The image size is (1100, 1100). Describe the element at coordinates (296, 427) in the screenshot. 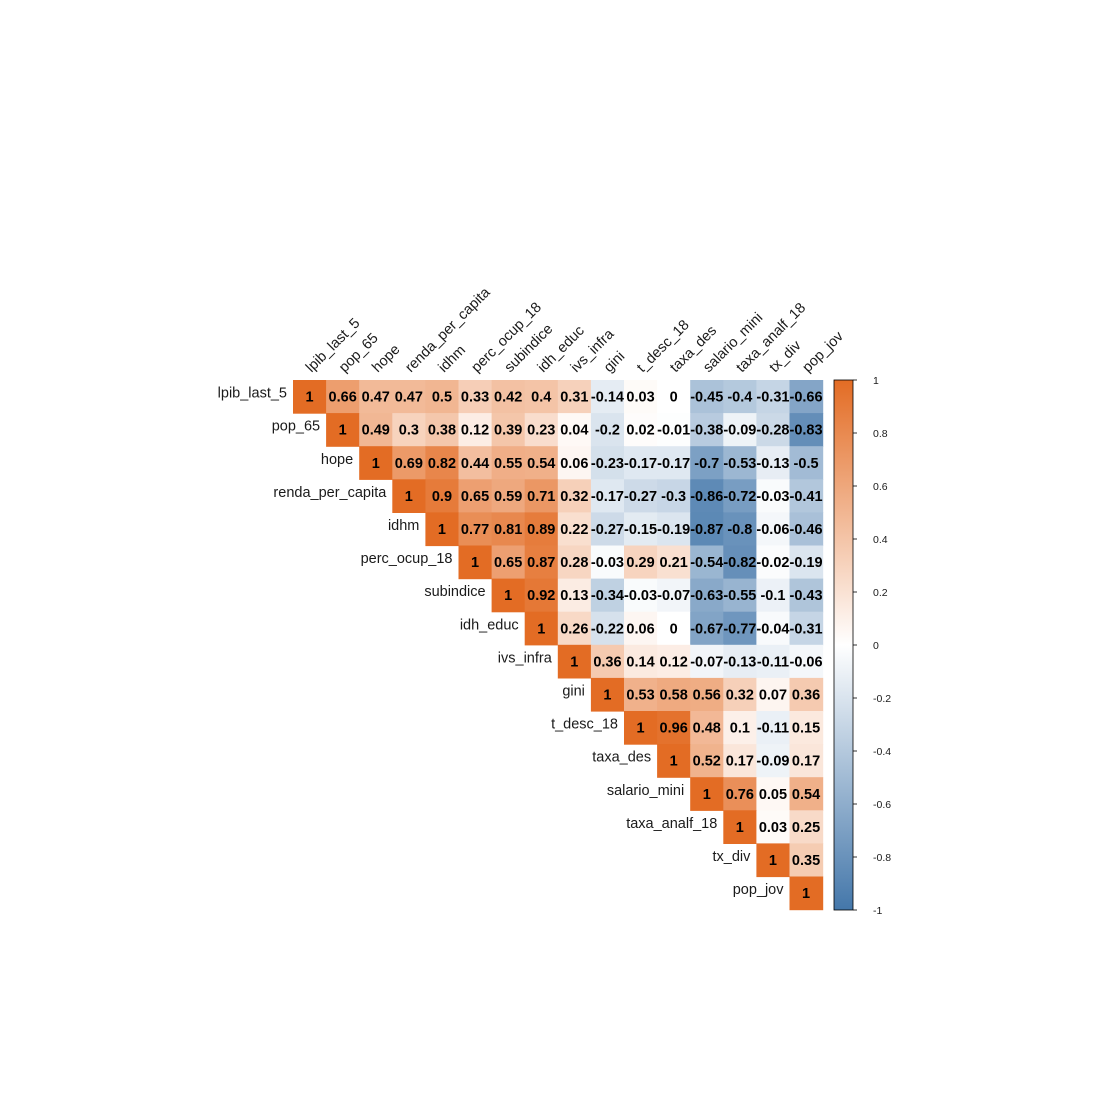

I see `row-label-pop_65: pop_65` at that location.